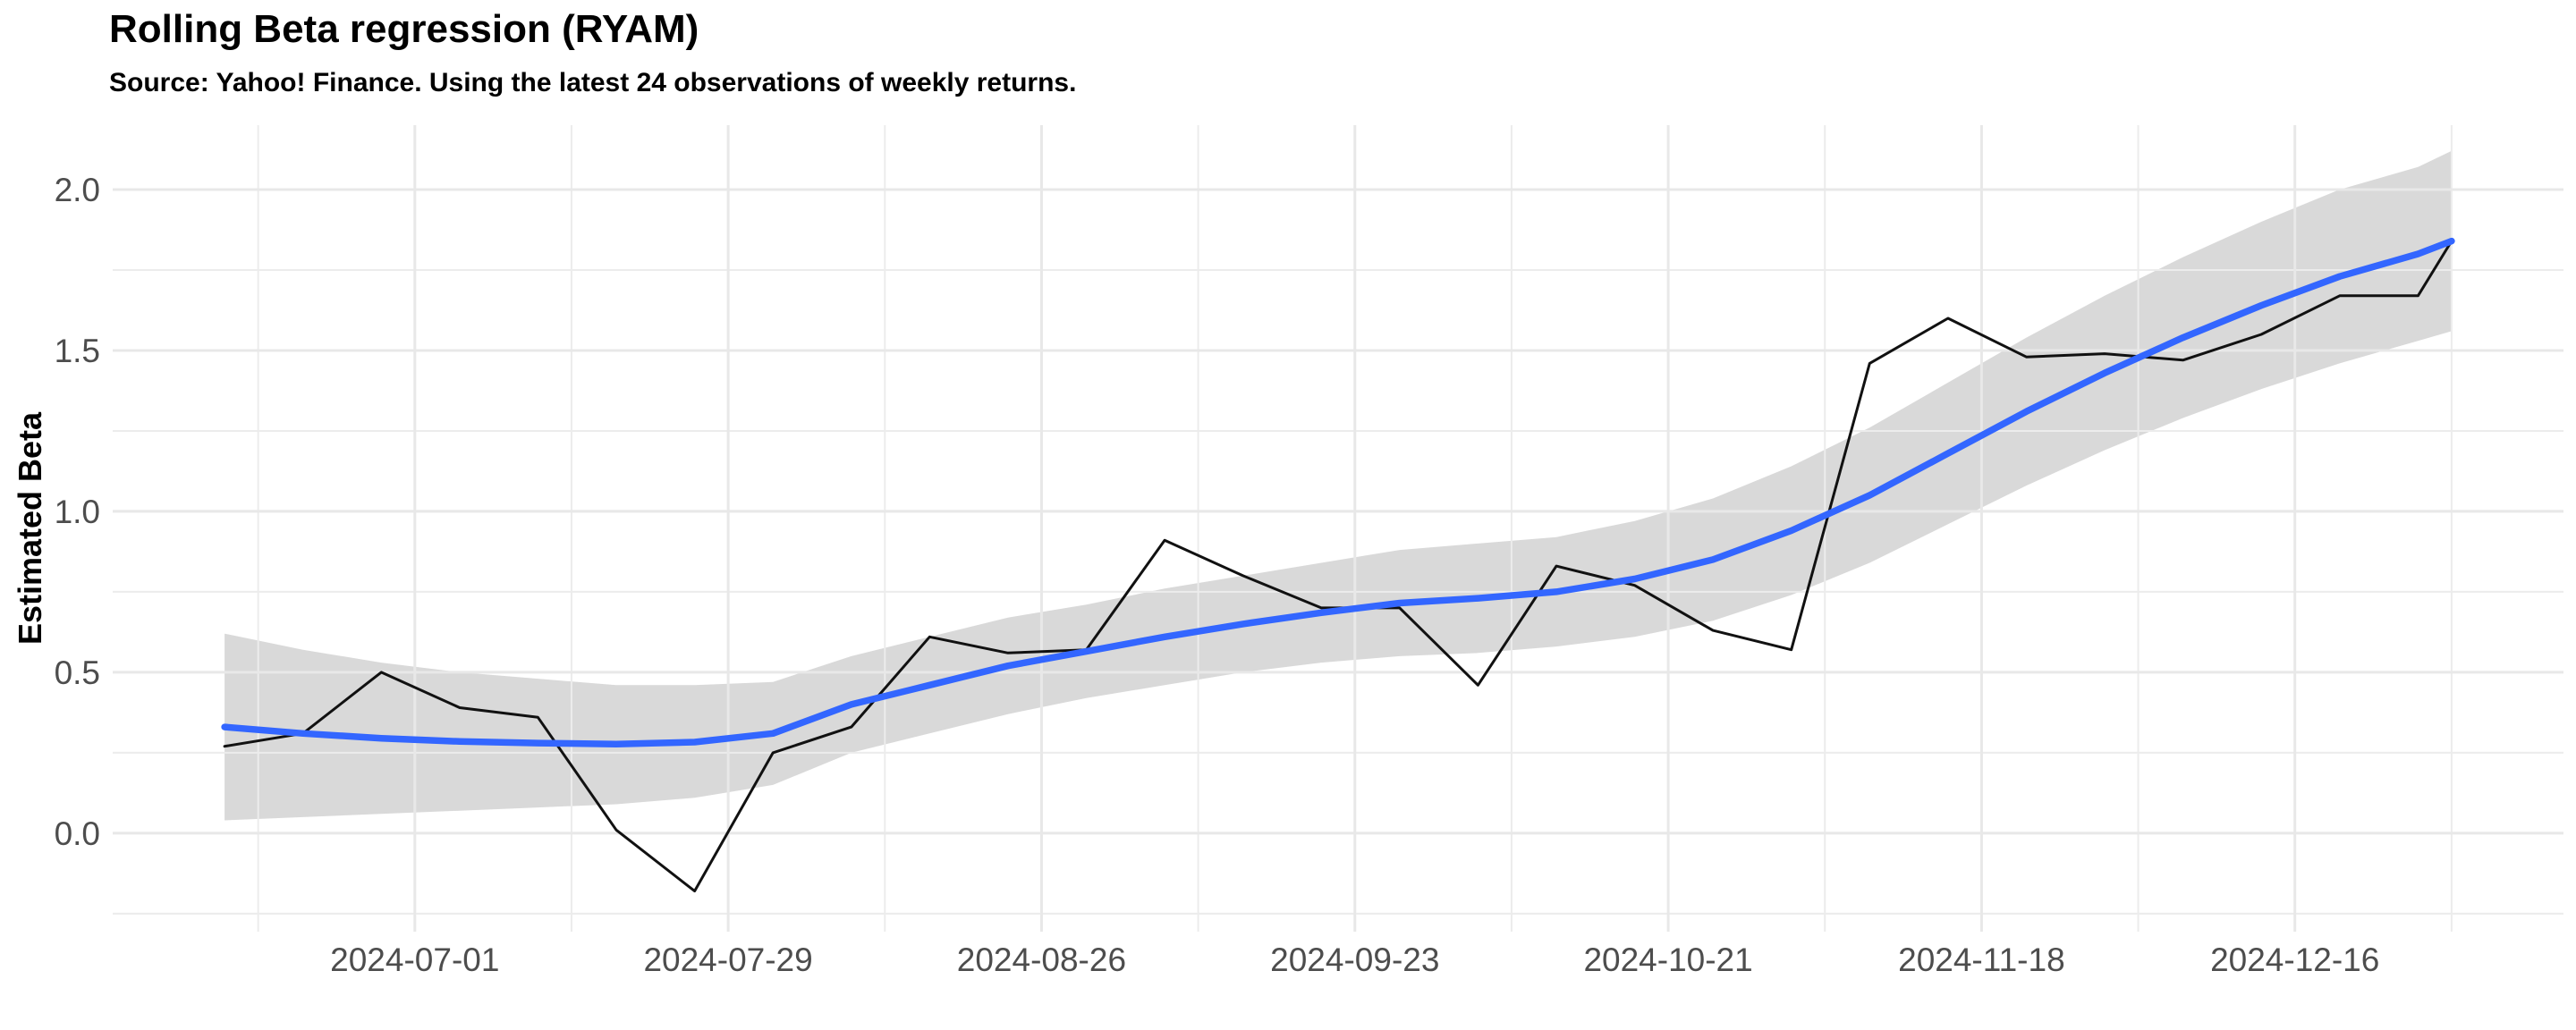 Image resolution: width=2576 pixels, height=1030 pixels. I want to click on y-tick-label: 1.5, so click(77, 351).